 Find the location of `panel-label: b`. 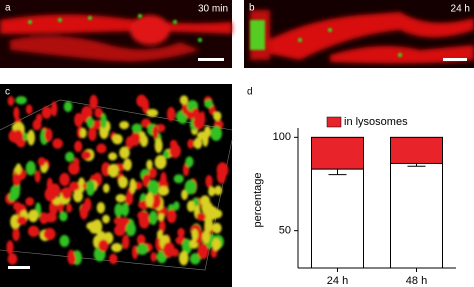

panel-label: b is located at coordinates (252, 8).